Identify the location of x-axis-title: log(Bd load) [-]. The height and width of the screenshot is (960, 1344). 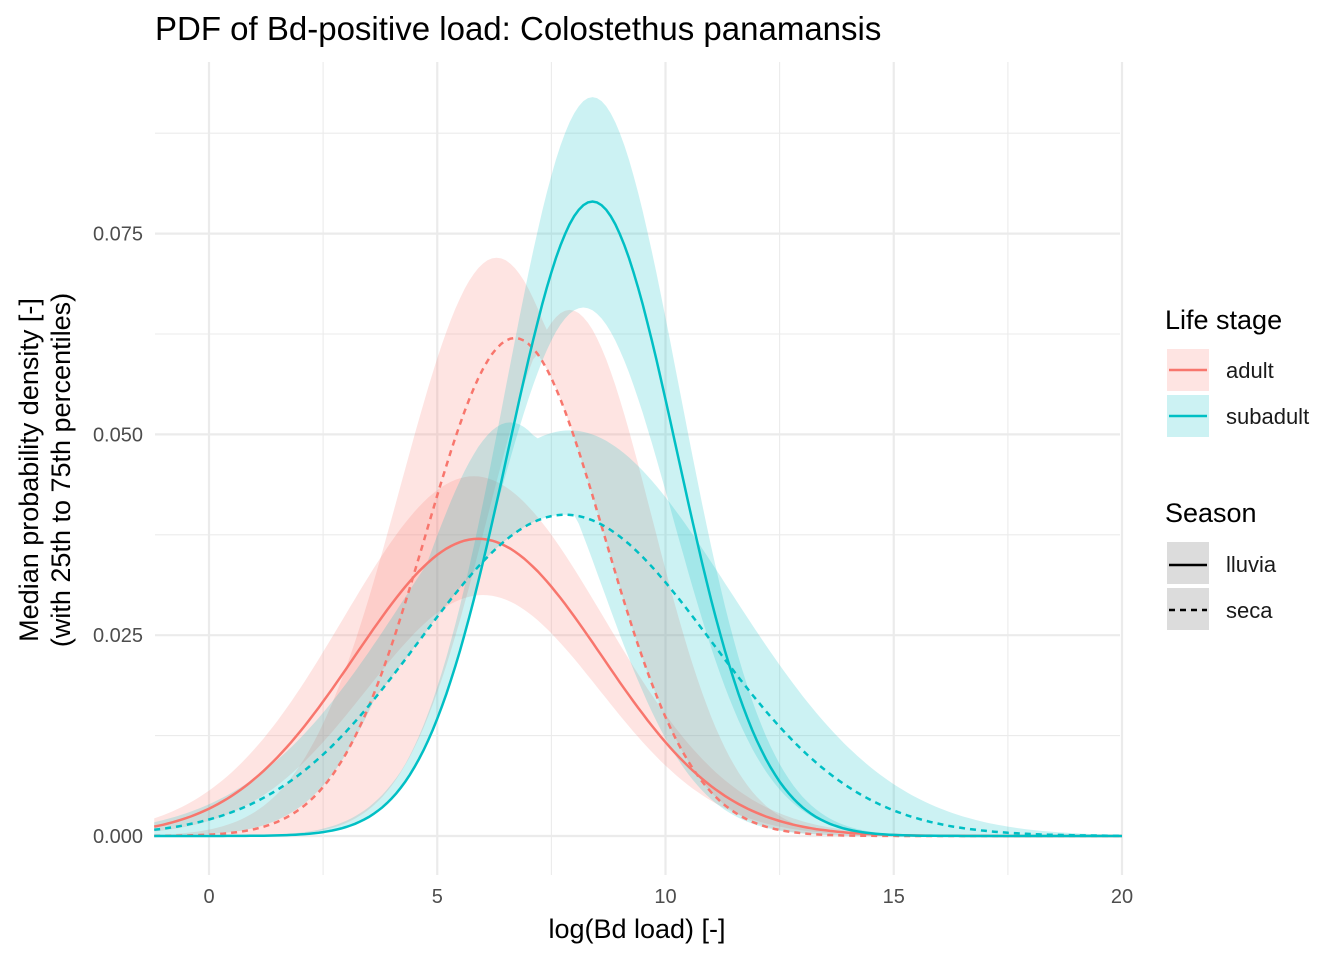
(636, 929).